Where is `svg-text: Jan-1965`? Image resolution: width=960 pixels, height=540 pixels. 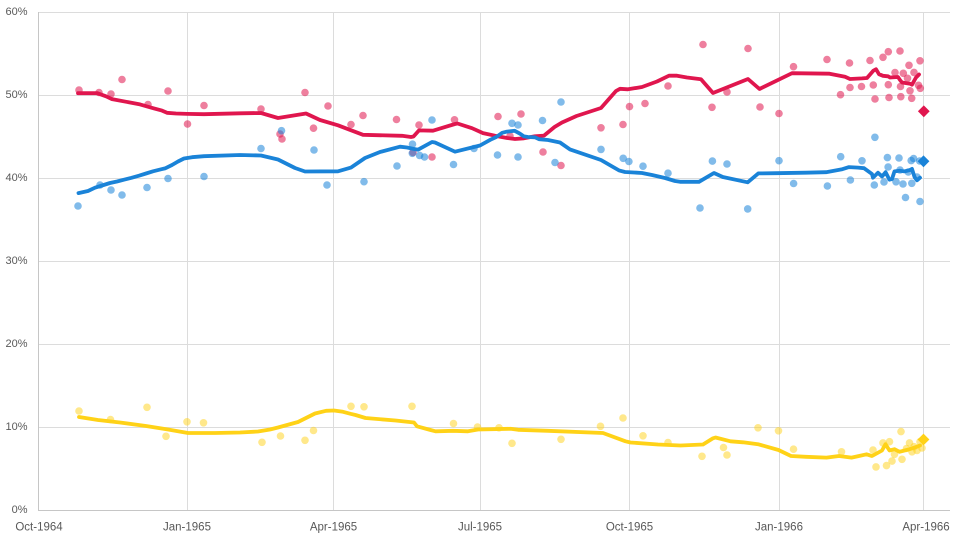 svg-text: Jan-1965 is located at coordinates (187, 528).